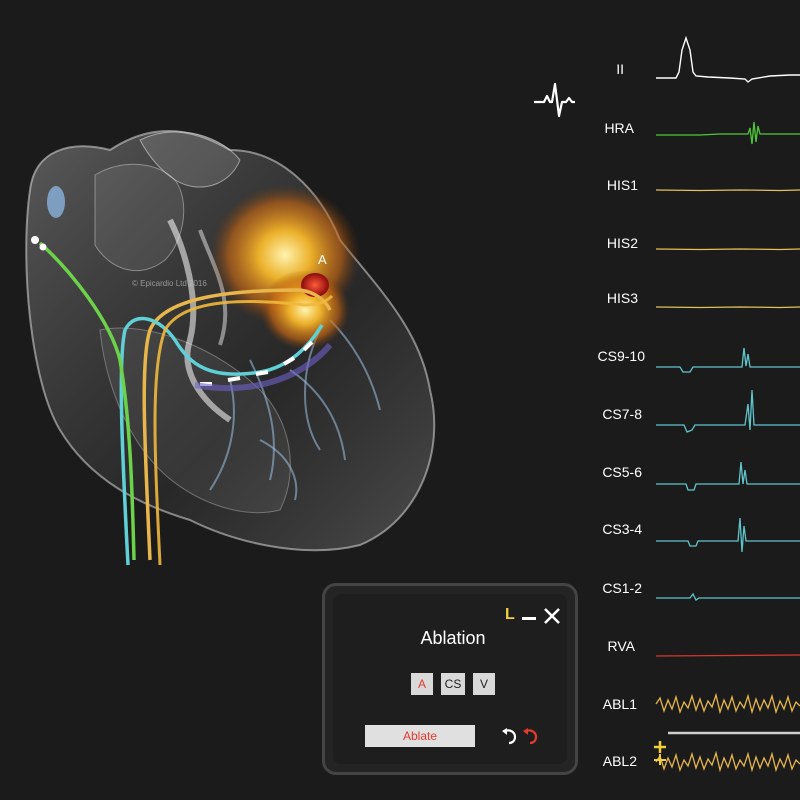 The width and height of the screenshot is (800, 800). Describe the element at coordinates (554, 100) in the screenshot. I see `heartbeat-icon` at that location.